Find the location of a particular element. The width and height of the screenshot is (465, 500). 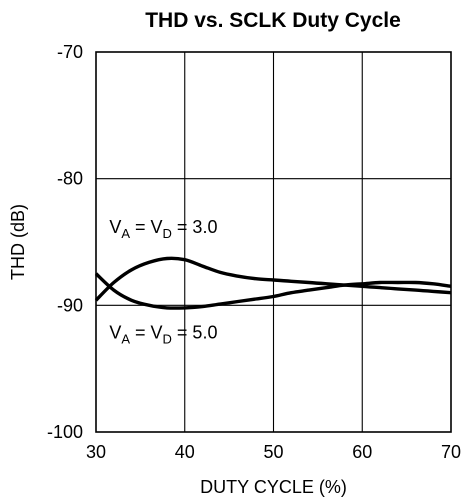

series-annotation-va-vd-3v: VA = VD = 3.0 is located at coordinates (163, 229).